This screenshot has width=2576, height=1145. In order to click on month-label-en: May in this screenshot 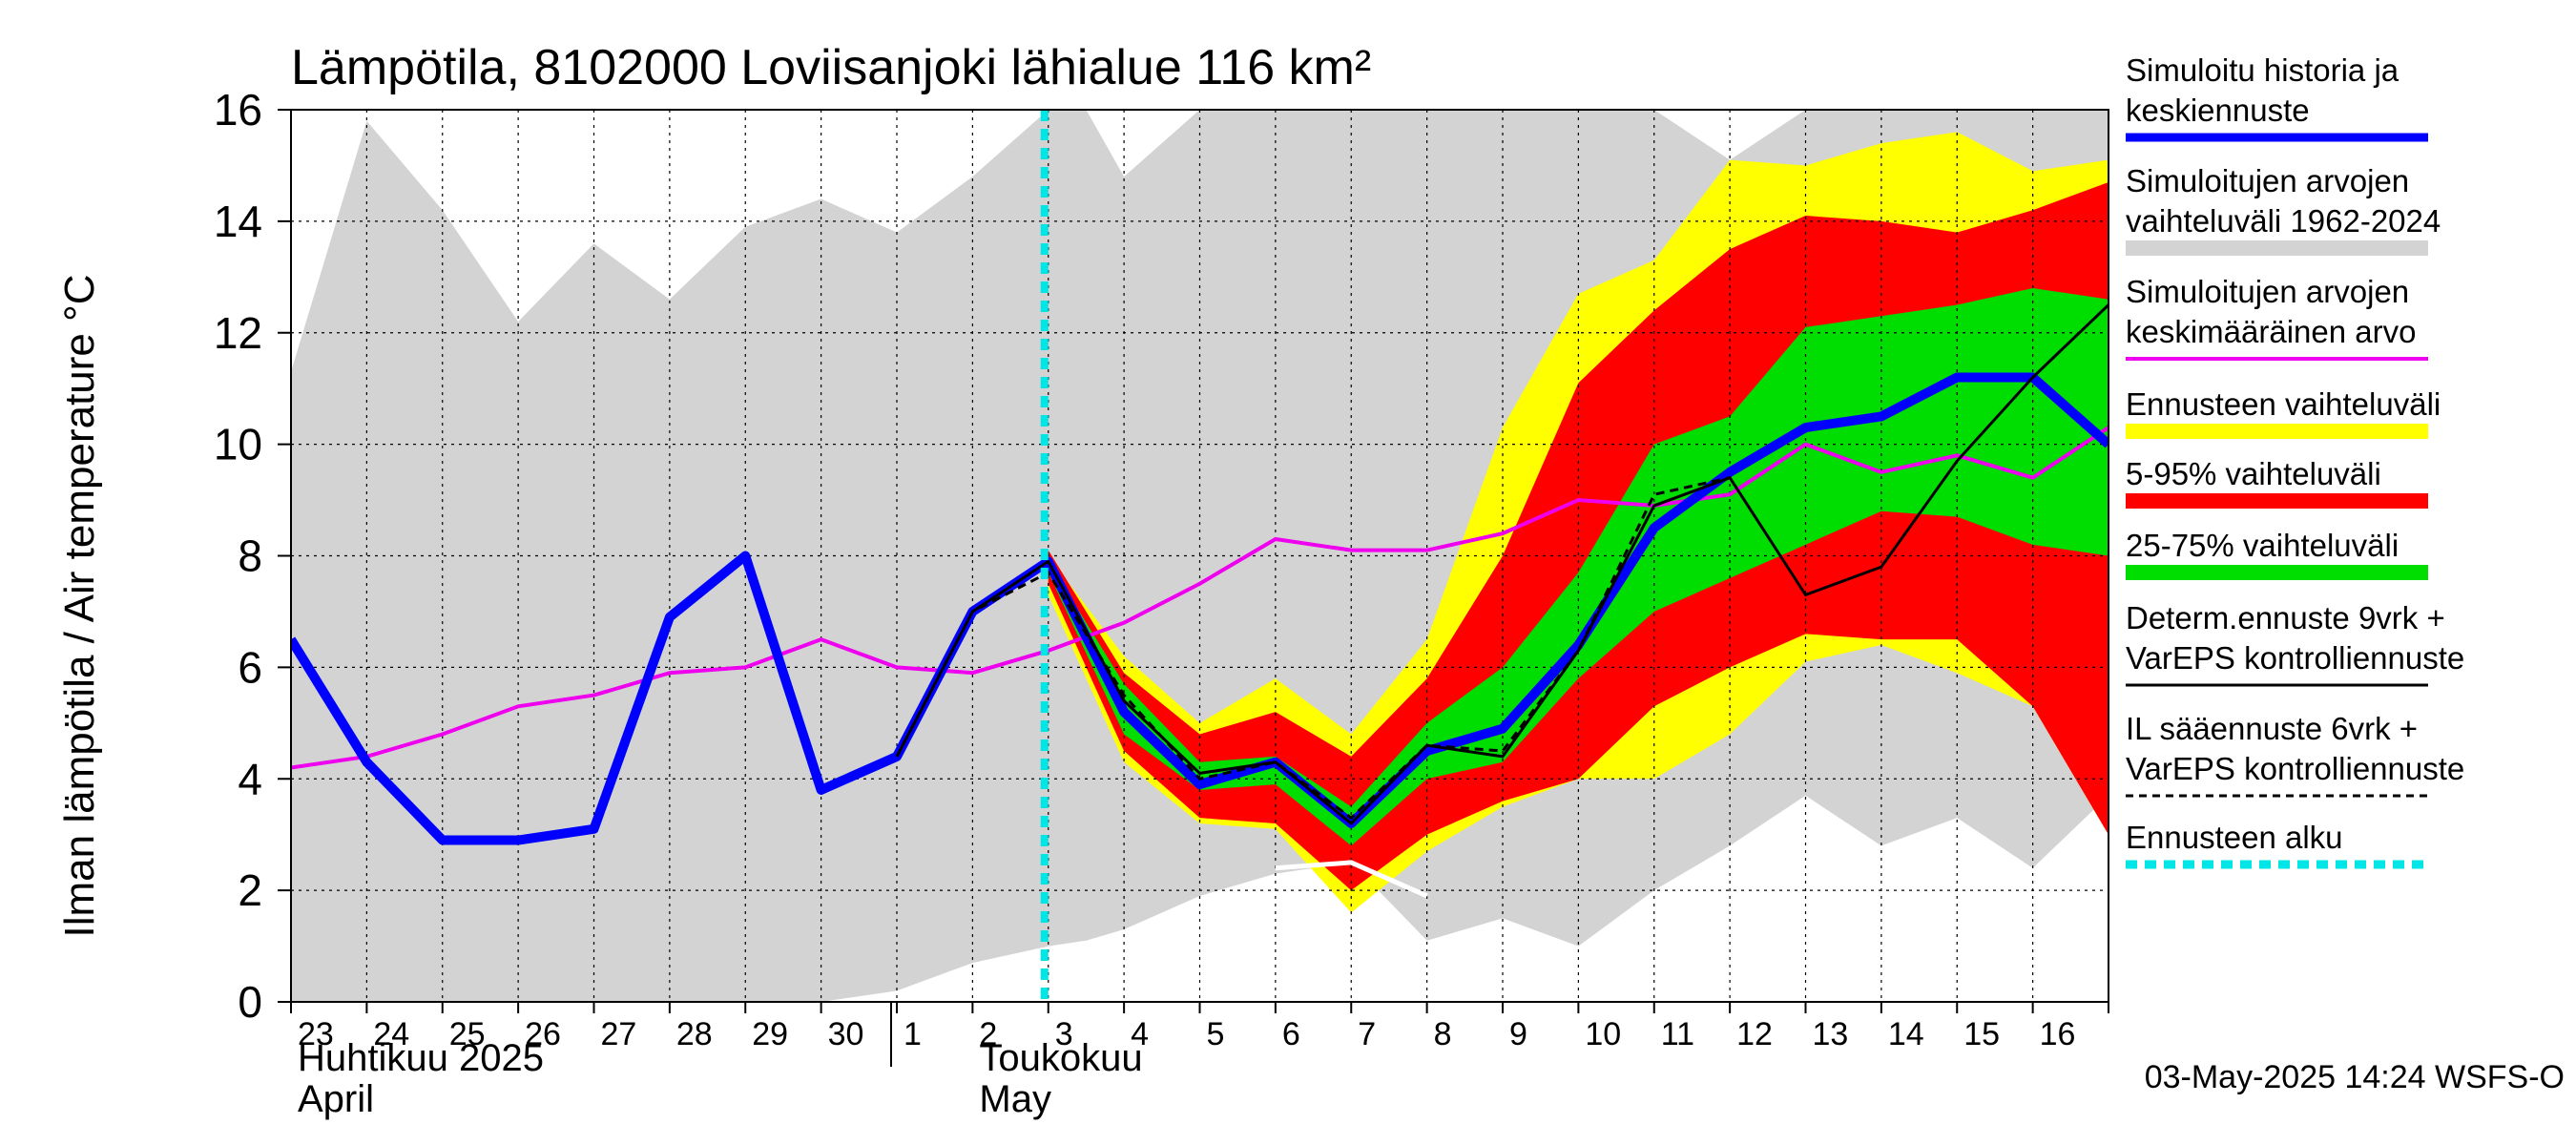, I will do `click(1015, 1099)`.